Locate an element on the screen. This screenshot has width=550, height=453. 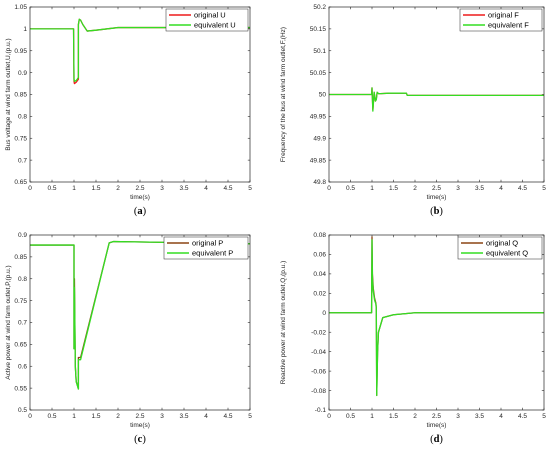
y-tick-label: -0.08 is located at coordinates (318, 391).